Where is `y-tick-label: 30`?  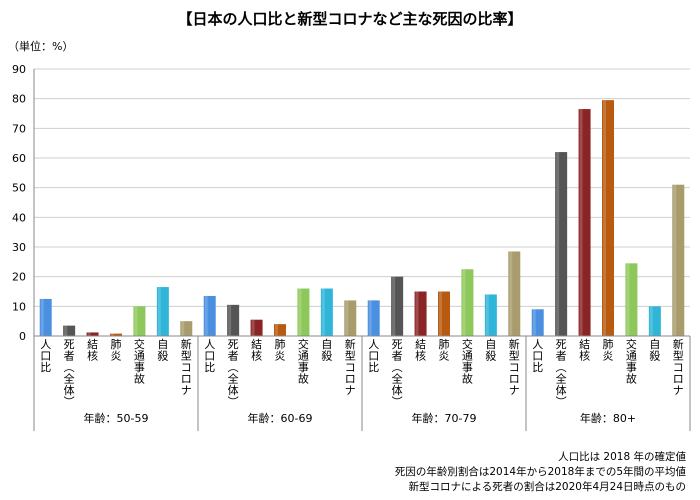 y-tick-label: 30 is located at coordinates (19, 247).